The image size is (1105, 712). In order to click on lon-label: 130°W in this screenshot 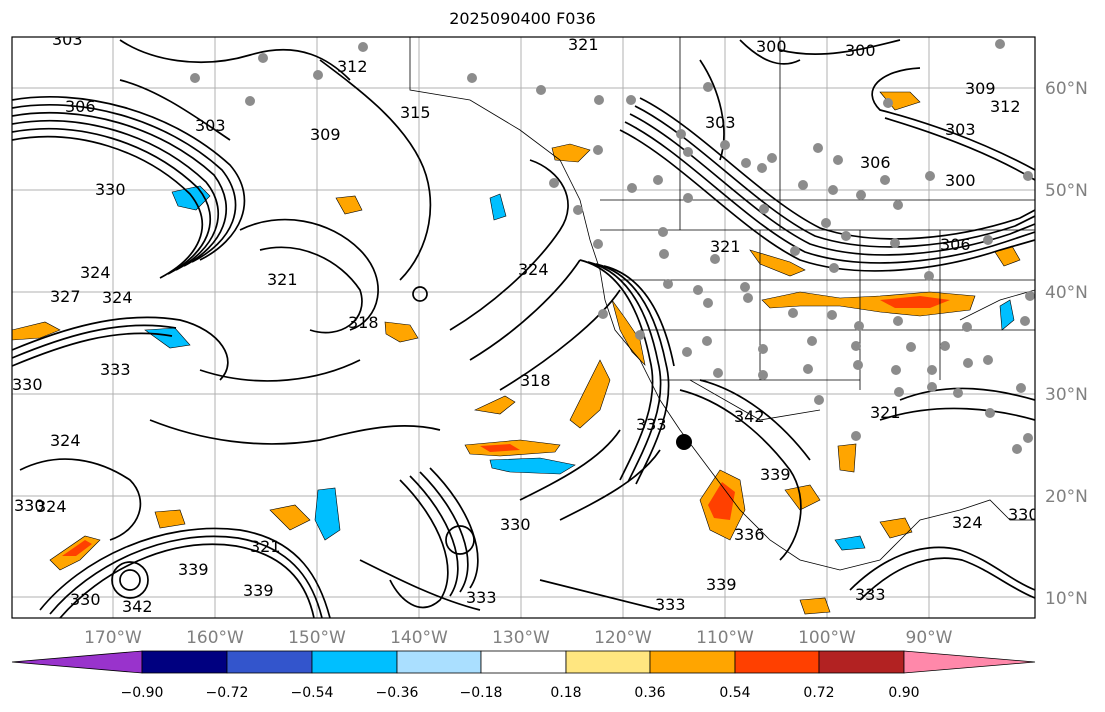, I will do `click(521, 638)`.